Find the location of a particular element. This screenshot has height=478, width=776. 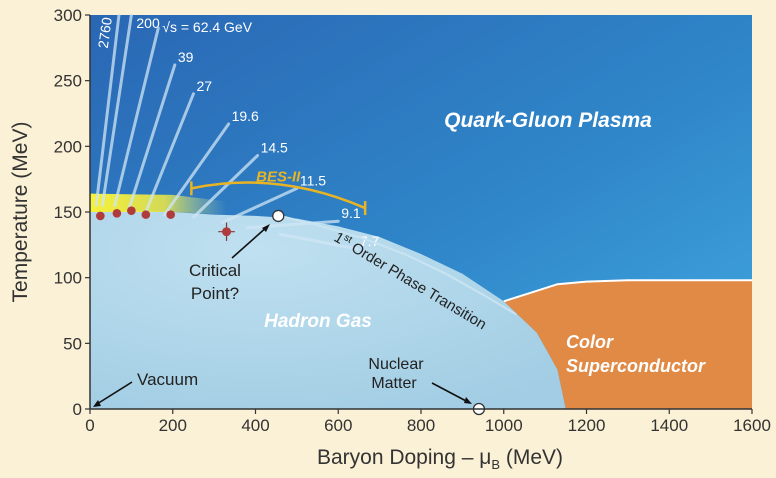

nuclear-label-1: Nuclear is located at coordinates (396, 364).